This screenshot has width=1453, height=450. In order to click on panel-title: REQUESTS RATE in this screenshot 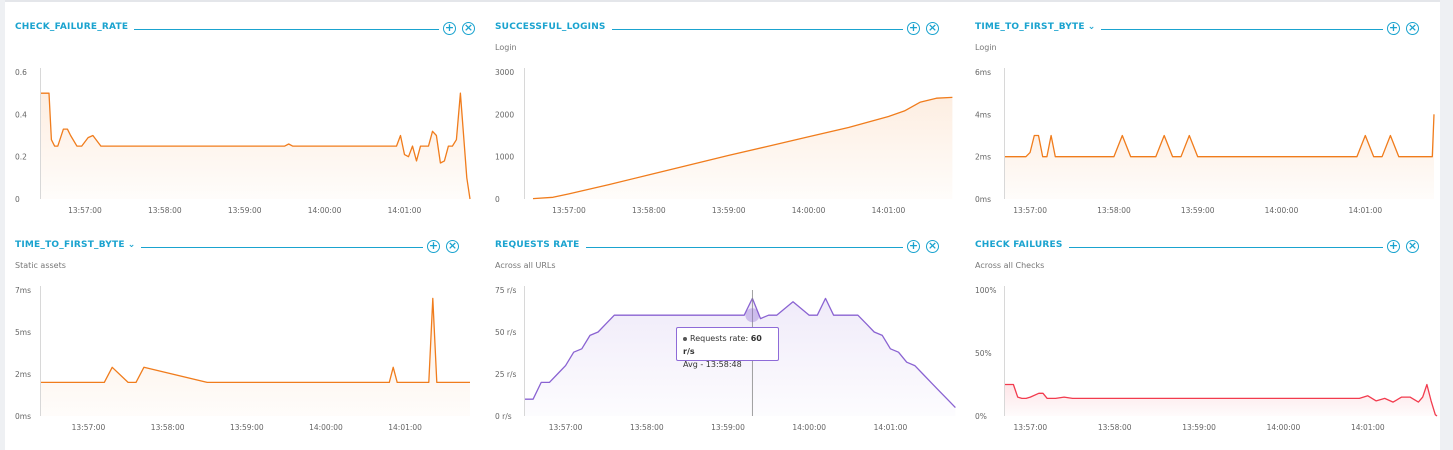, I will do `click(537, 245)`.